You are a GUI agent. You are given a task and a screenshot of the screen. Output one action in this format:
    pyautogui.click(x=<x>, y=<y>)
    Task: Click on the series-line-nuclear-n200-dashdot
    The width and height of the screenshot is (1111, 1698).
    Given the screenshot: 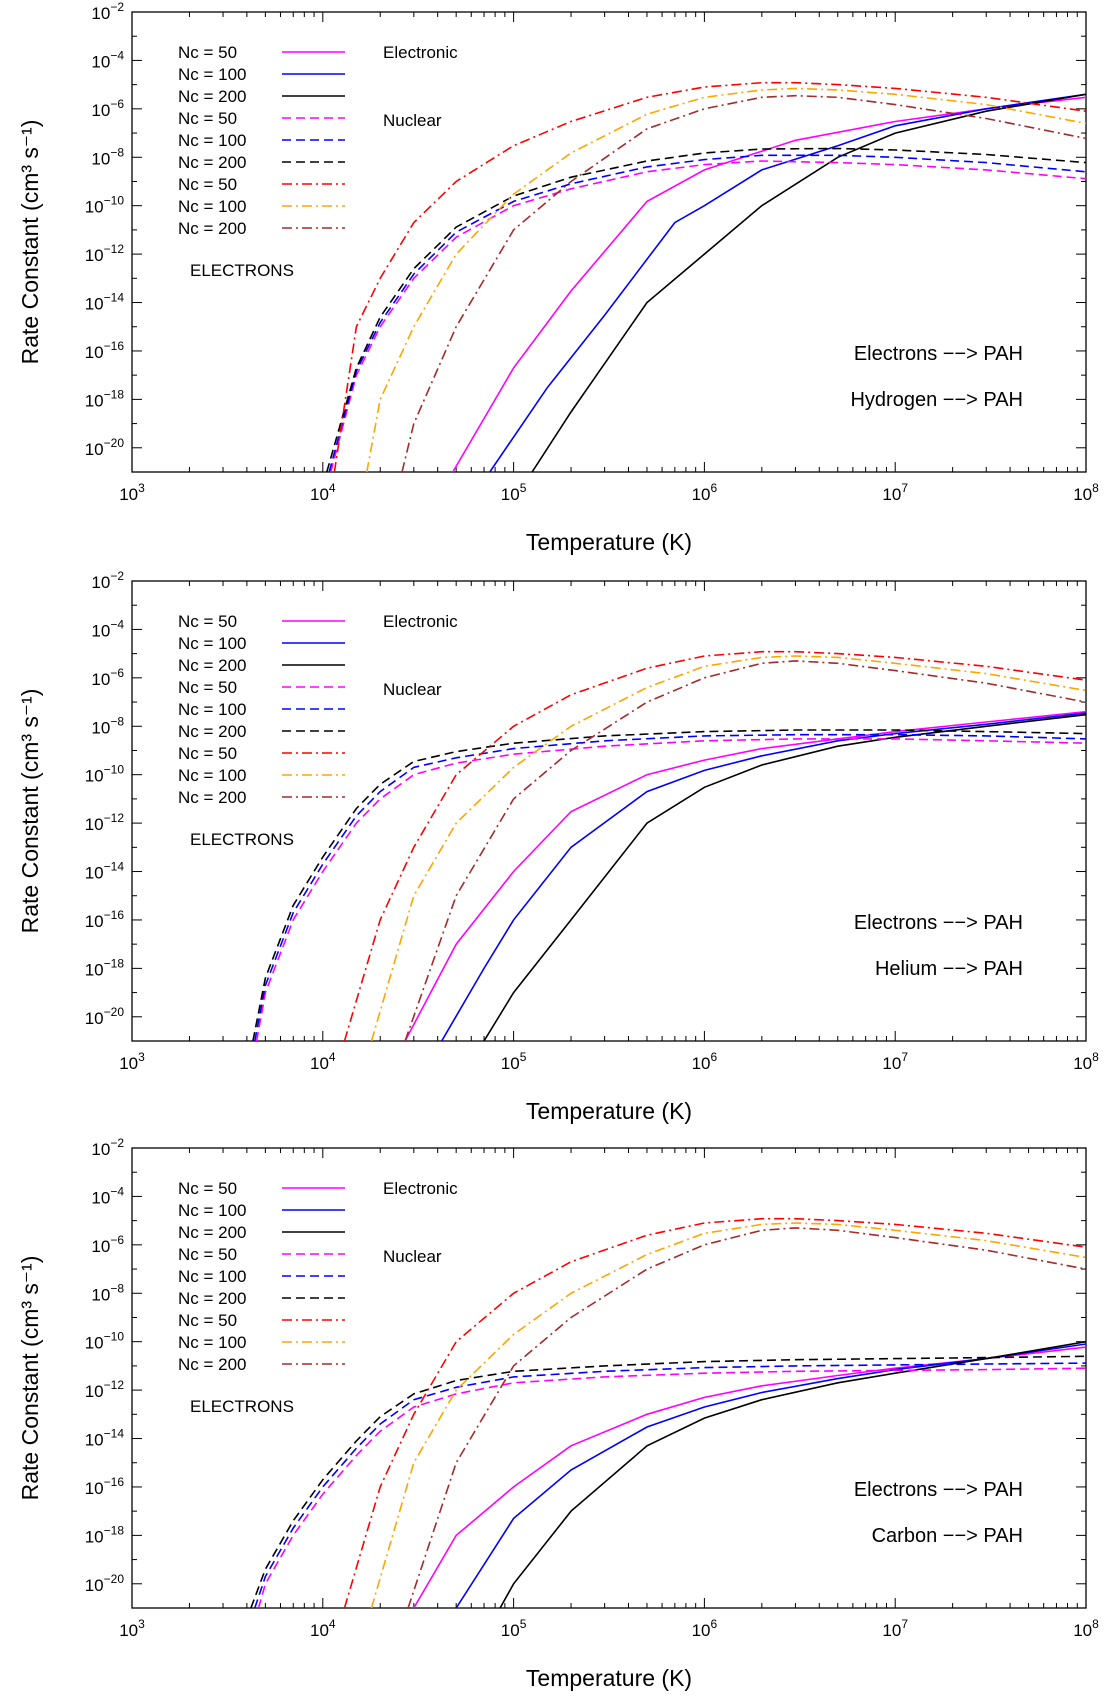 What is the action you would take?
    pyautogui.click(x=745, y=850)
    